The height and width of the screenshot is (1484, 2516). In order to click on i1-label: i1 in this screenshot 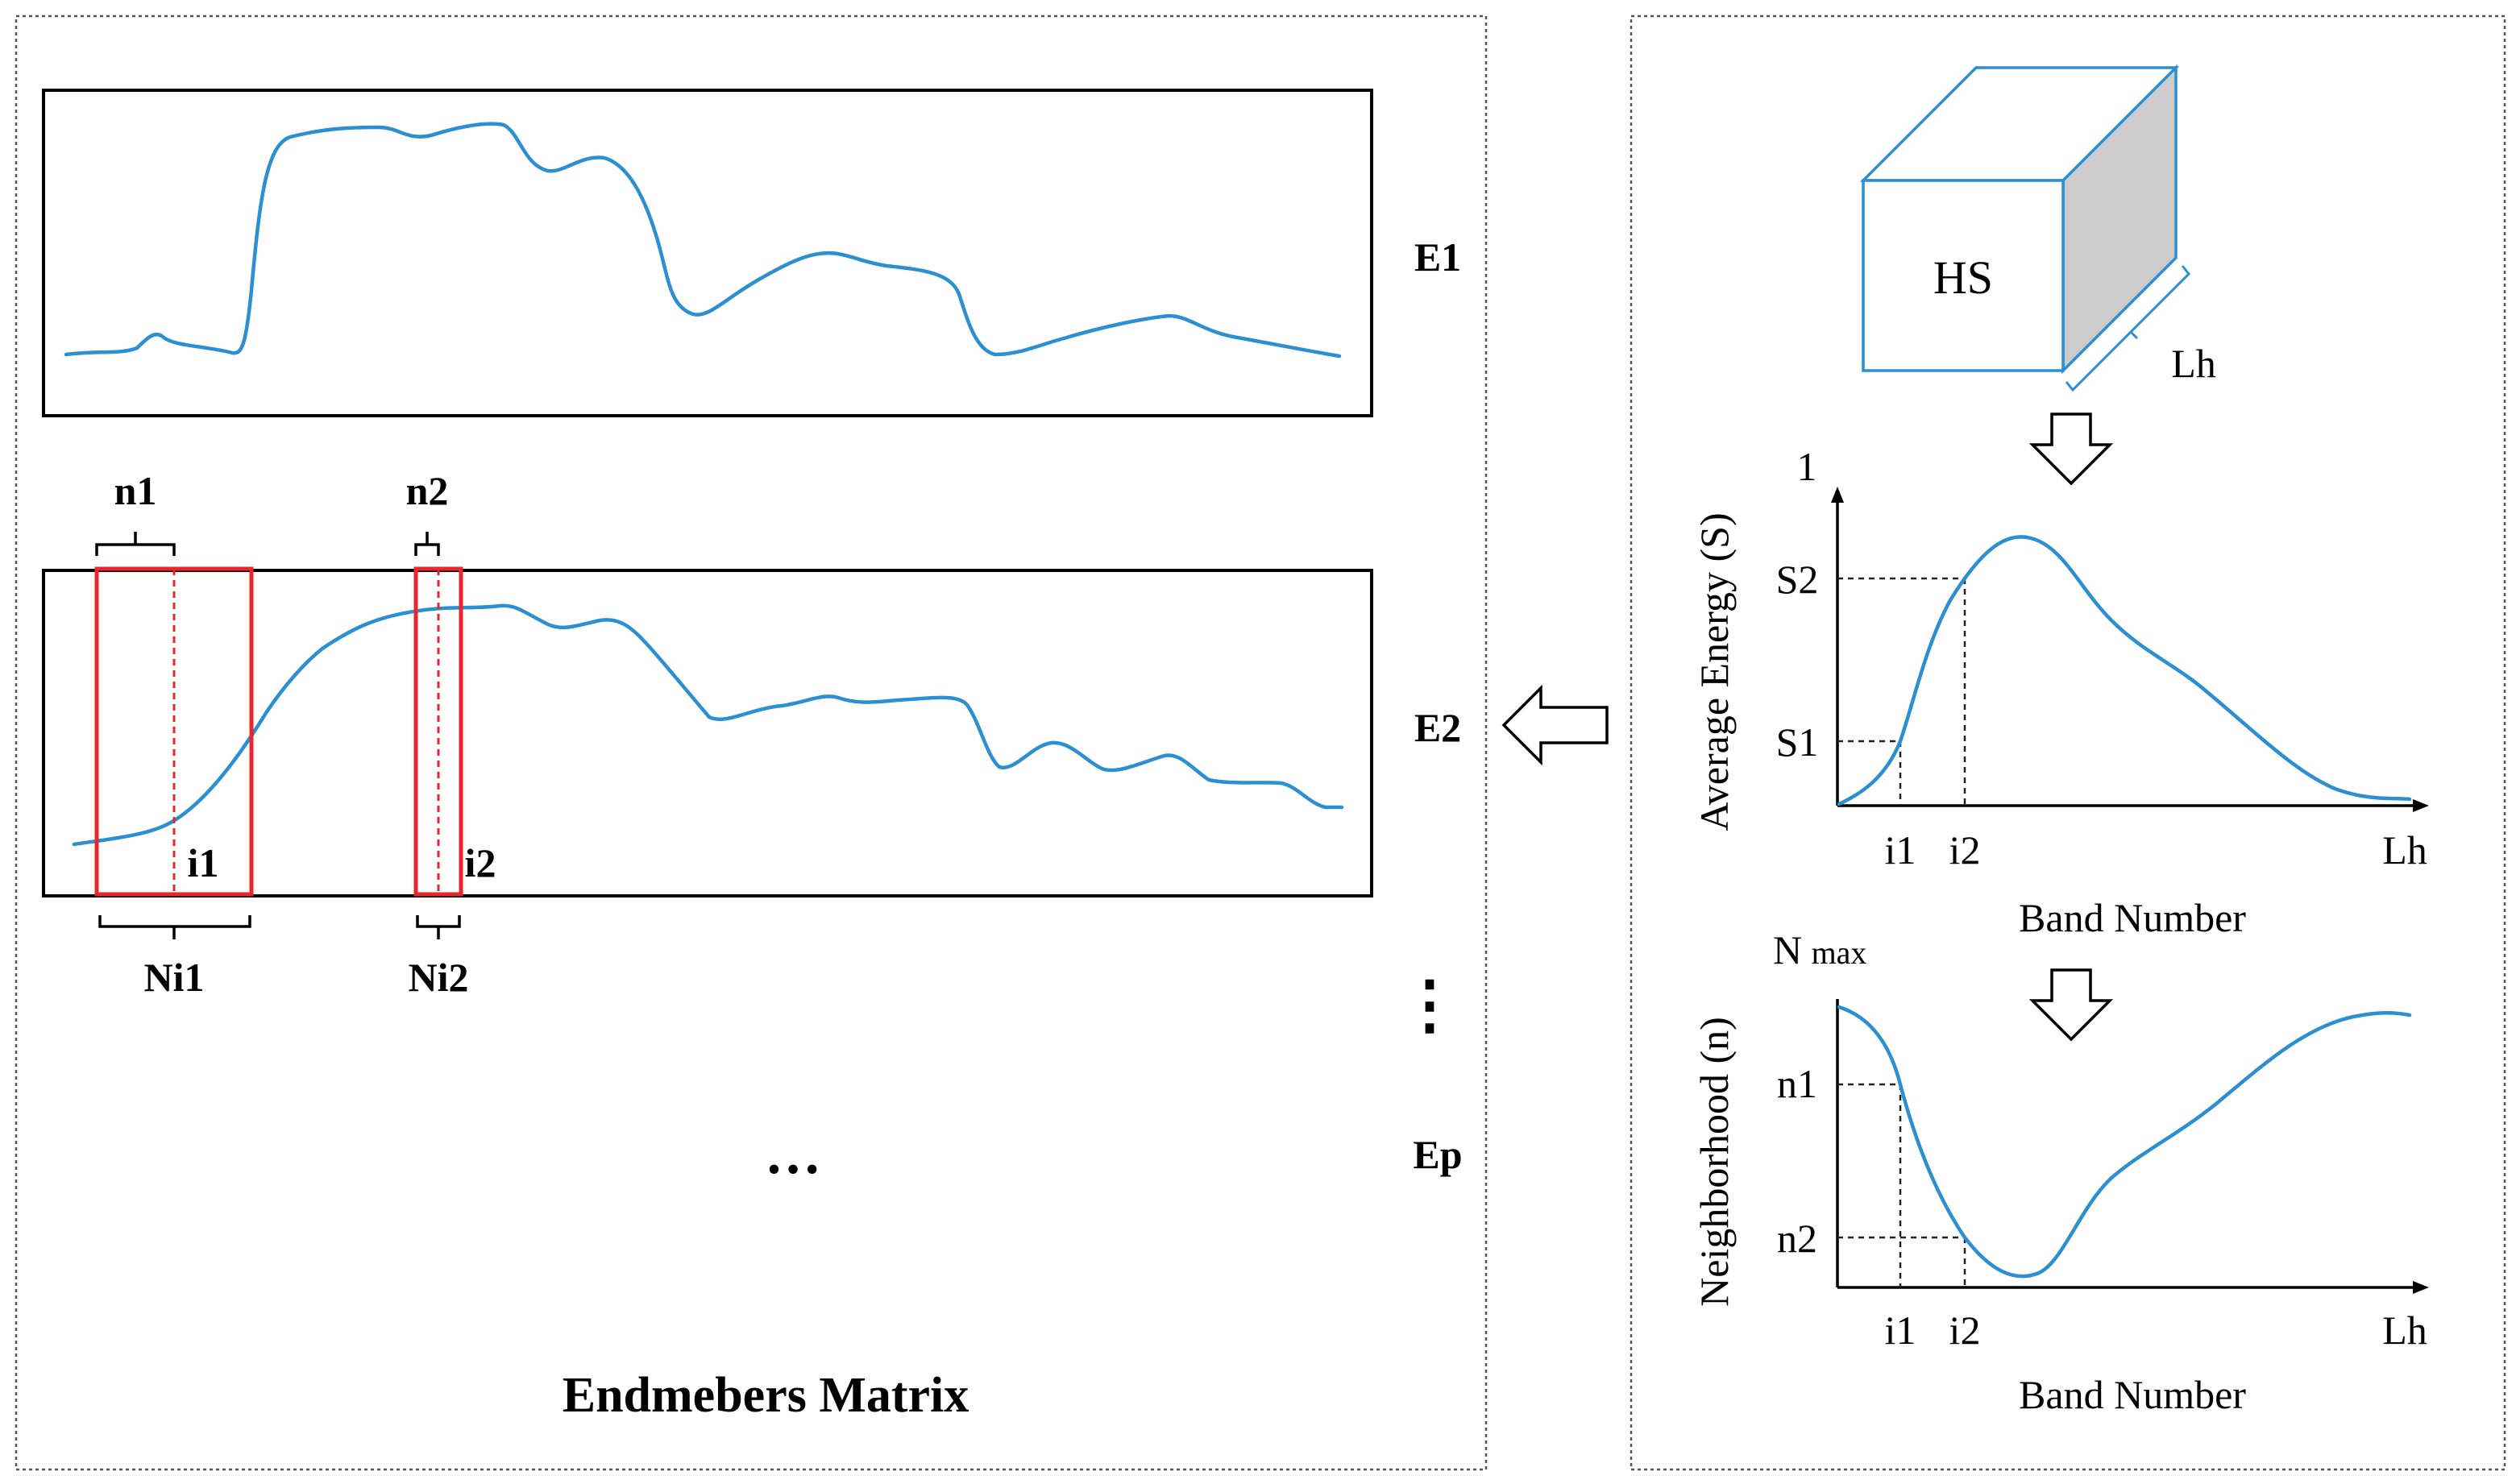, I will do `click(204, 862)`.